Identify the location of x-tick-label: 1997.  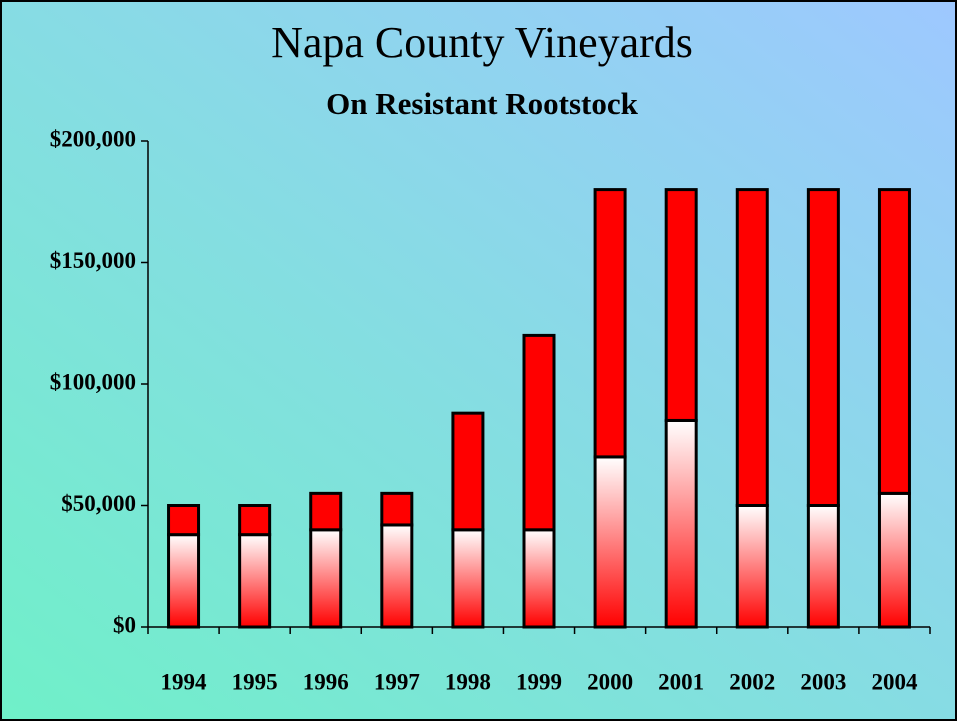
(397, 681).